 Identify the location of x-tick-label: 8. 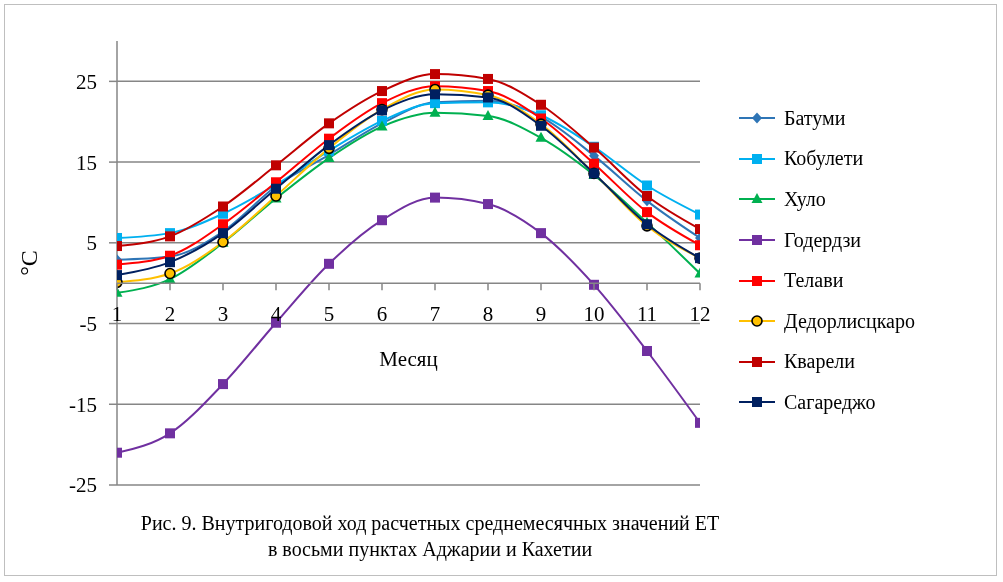
(488, 314).